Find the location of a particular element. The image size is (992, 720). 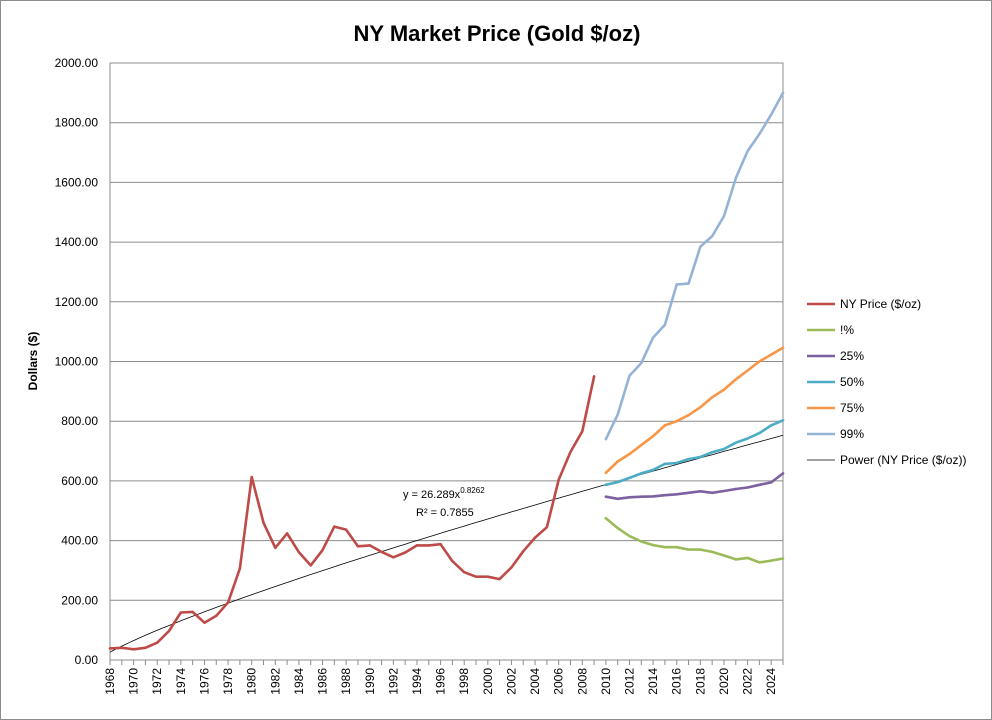

x-tick-label: 2012 is located at coordinates (630, 681).